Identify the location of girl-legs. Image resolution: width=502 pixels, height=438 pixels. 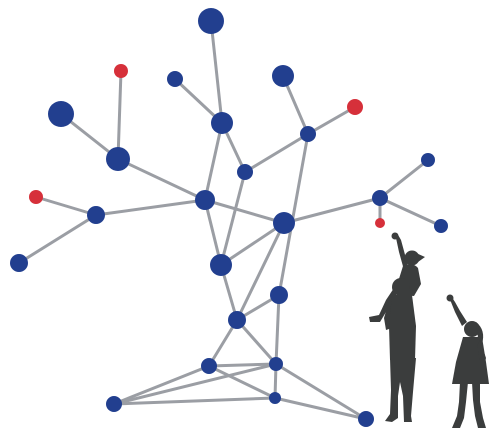
(469, 405).